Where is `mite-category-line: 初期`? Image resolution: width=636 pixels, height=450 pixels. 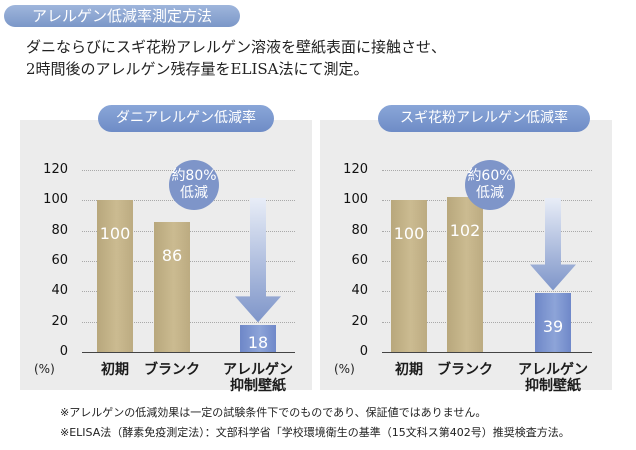 mite-category-line: 初期 is located at coordinates (115, 370).